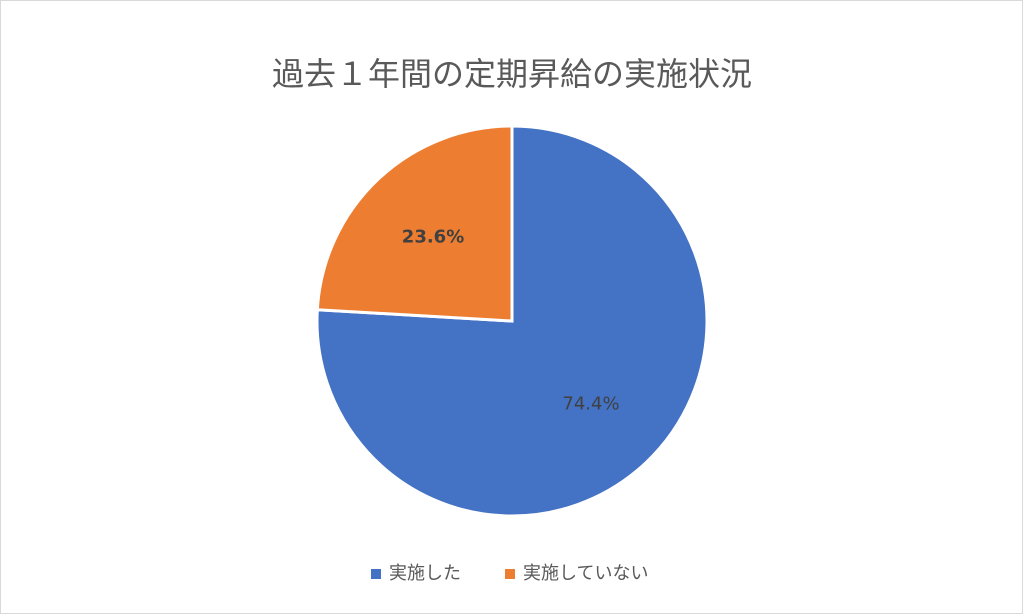 The image size is (1024, 615). I want to click on data-label: 74.4%, so click(590, 404).